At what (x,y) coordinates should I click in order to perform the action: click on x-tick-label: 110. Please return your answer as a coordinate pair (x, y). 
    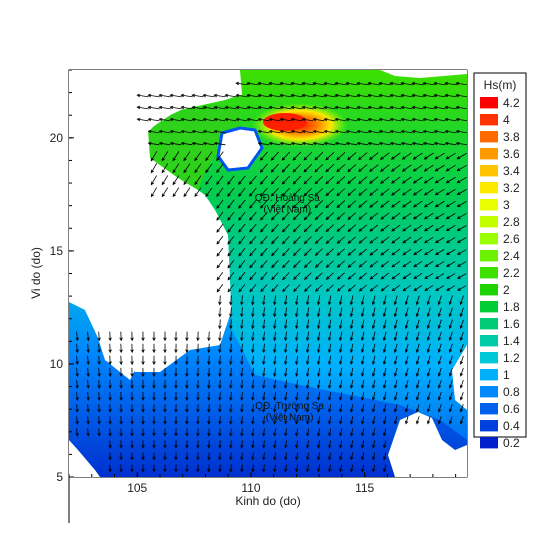
    Looking at the image, I should click on (250, 488).